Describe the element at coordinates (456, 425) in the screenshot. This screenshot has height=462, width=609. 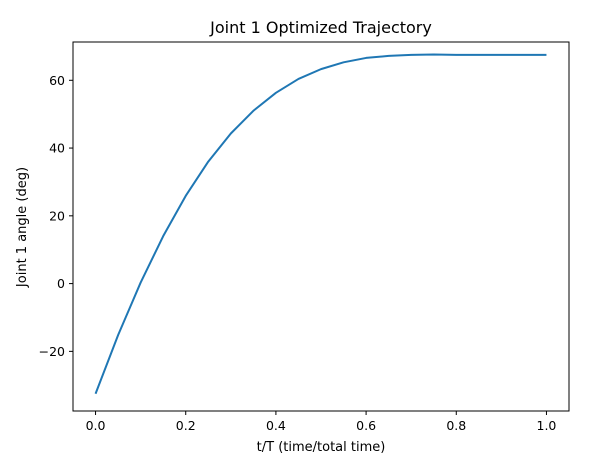
I see `x-tick-label: 0.8` at that location.